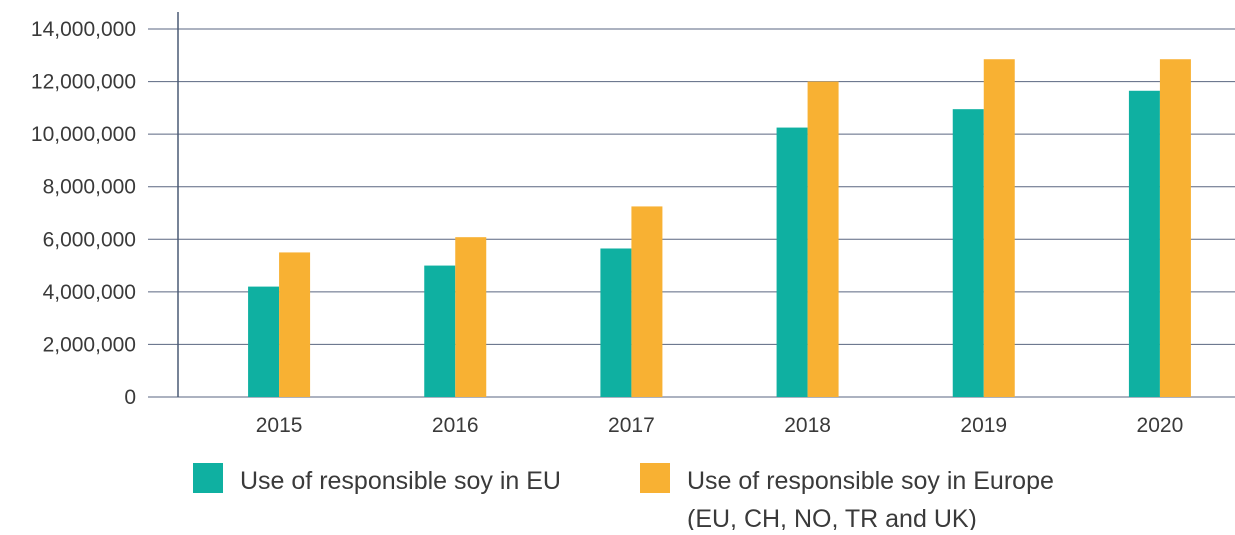 Image resolution: width=1235 pixels, height=535 pixels. Describe the element at coordinates (83, 134) in the screenshot. I see `y-tick-label: 10,000,000` at that location.